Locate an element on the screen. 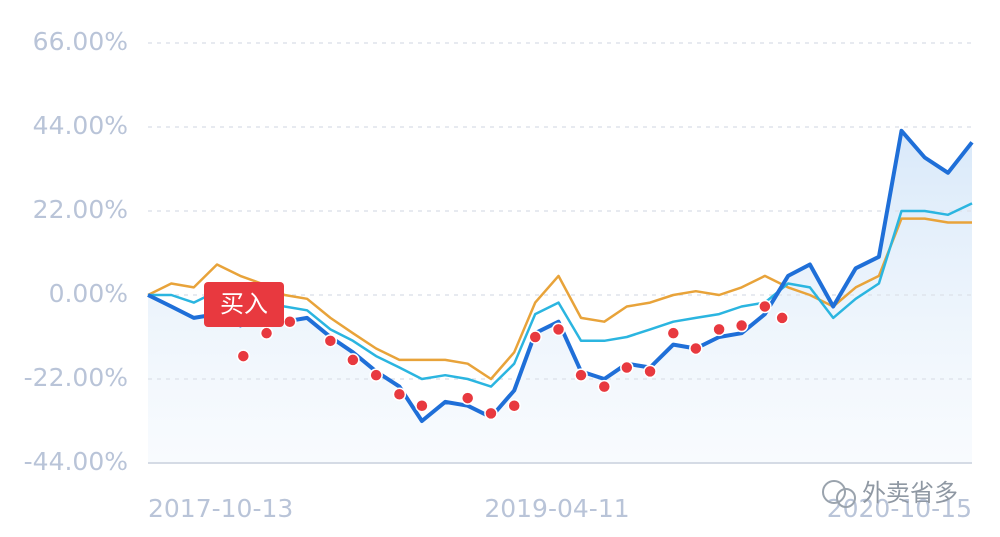 Image resolution: width=1000 pixels, height=537 pixels. x-tick-label: 2019-04-11 is located at coordinates (556, 508).